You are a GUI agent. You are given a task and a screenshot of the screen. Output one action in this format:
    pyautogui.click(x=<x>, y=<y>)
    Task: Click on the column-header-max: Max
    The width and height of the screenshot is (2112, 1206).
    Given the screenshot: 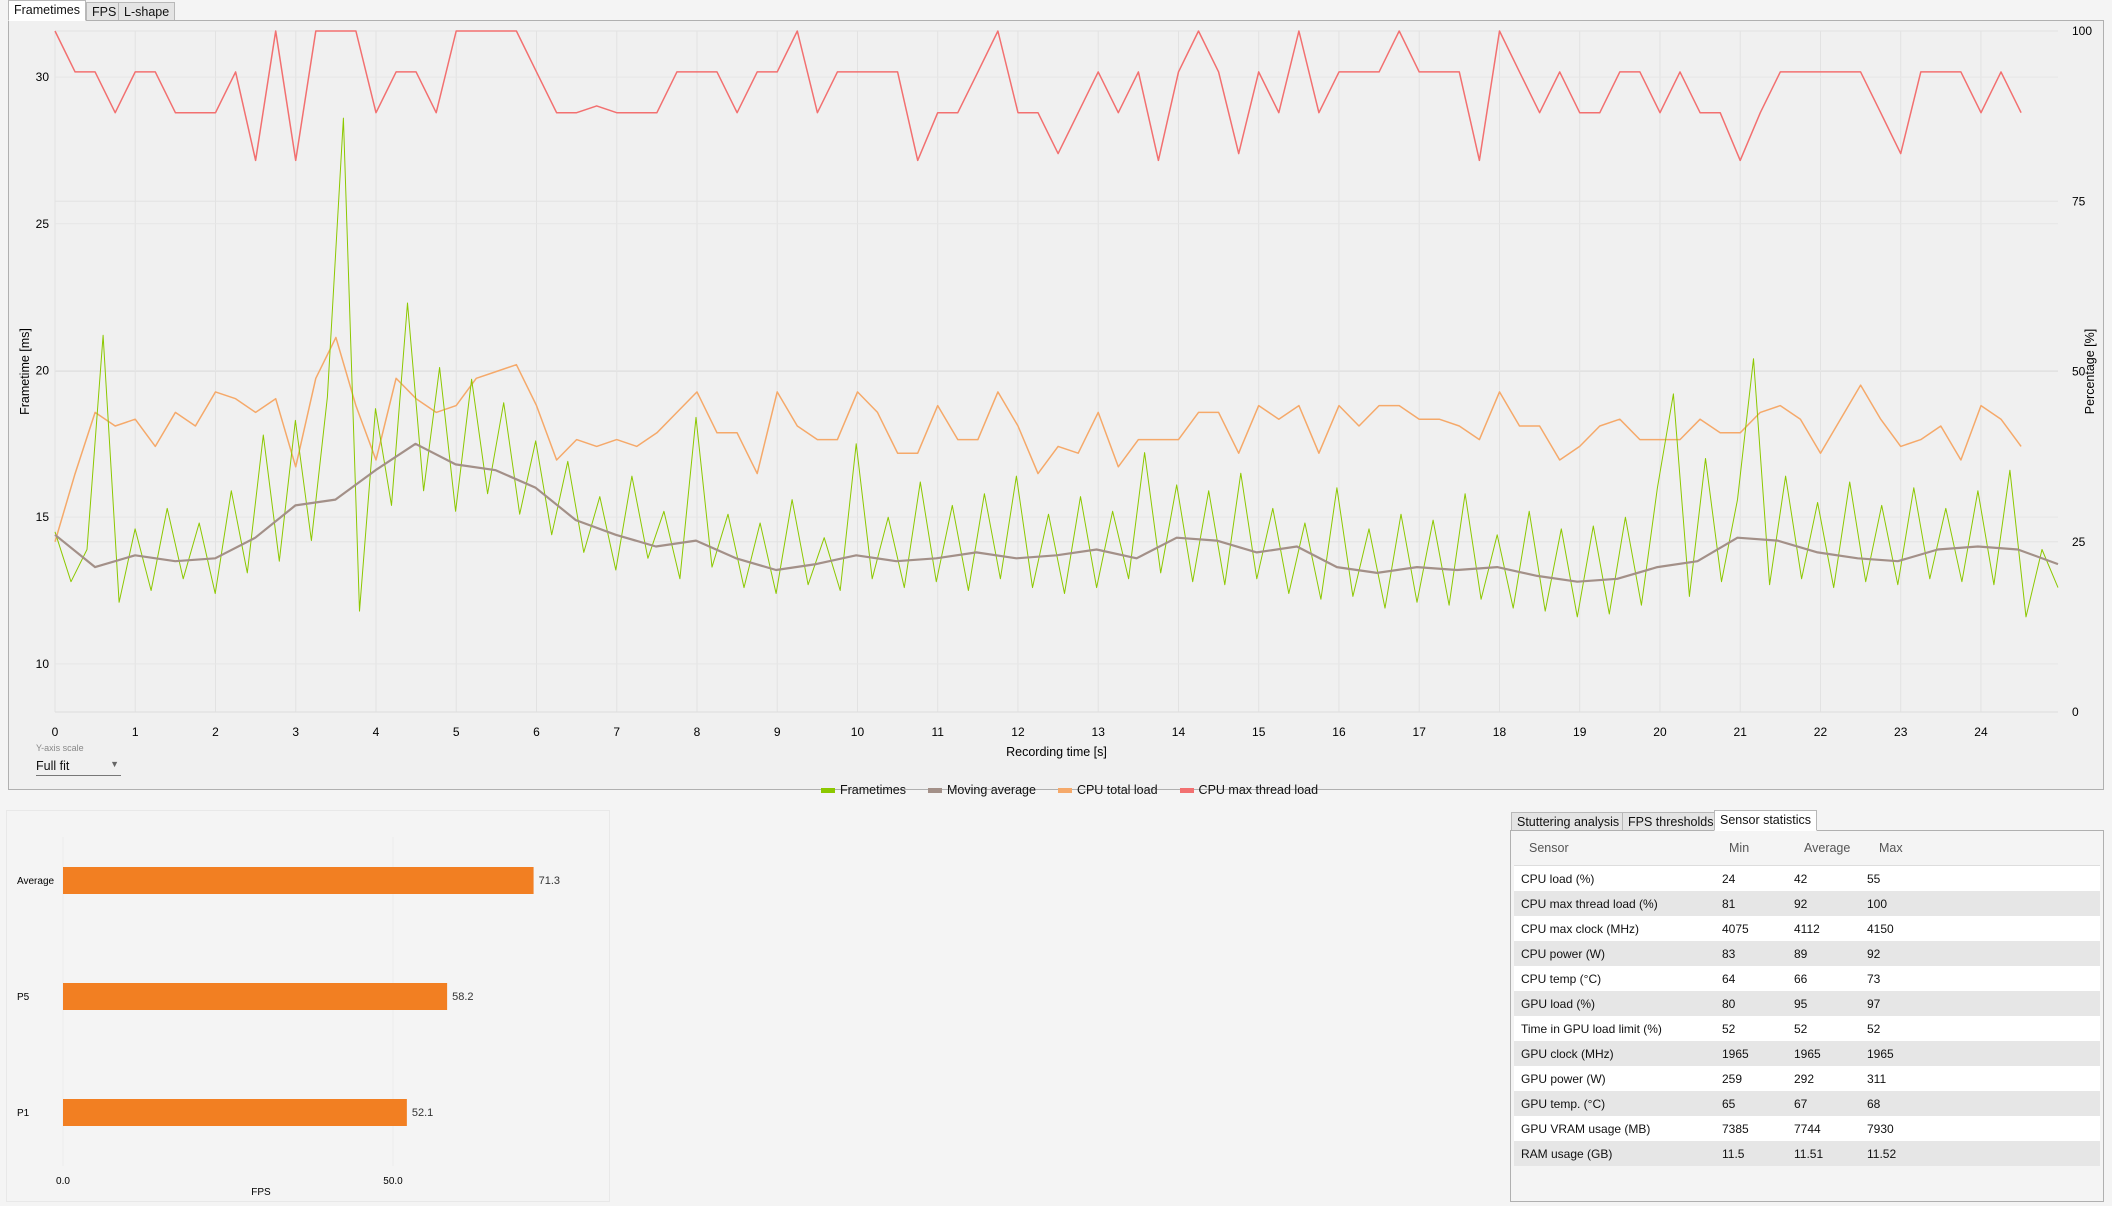 What is the action you would take?
    pyautogui.click(x=1891, y=848)
    